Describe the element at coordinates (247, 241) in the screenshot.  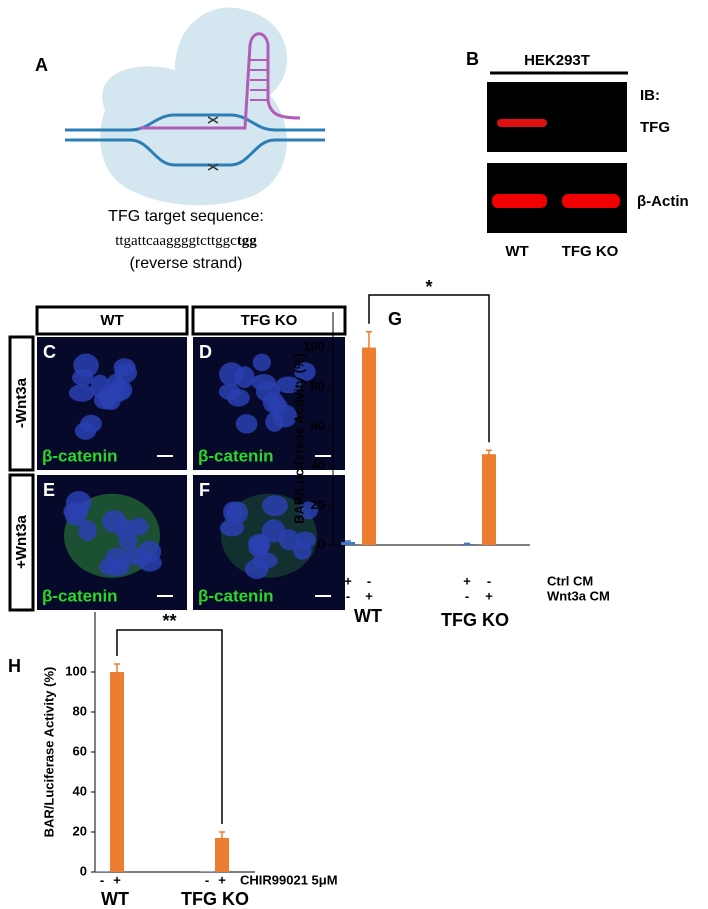
I see `pam: tgg` at that location.